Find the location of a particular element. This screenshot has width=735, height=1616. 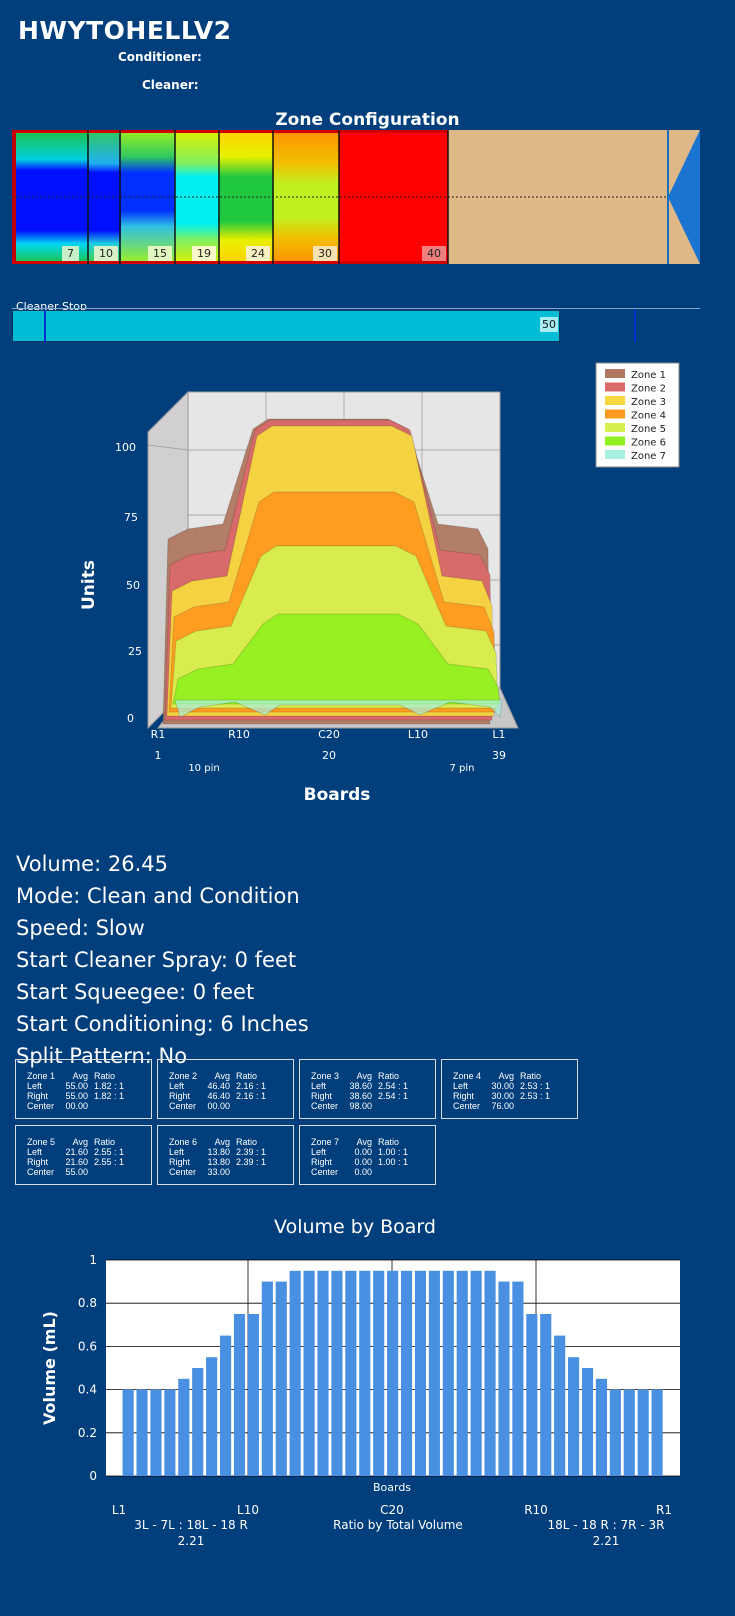

y-axis-label: Units is located at coordinates (89, 585).